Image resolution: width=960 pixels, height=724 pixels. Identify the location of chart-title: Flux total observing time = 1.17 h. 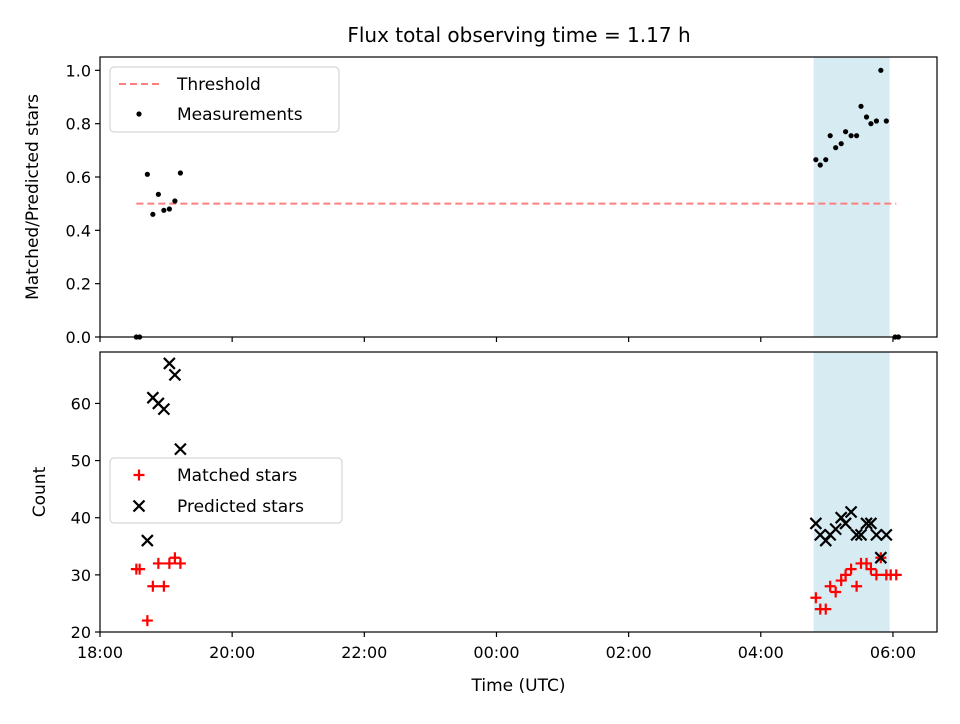
(518, 35).